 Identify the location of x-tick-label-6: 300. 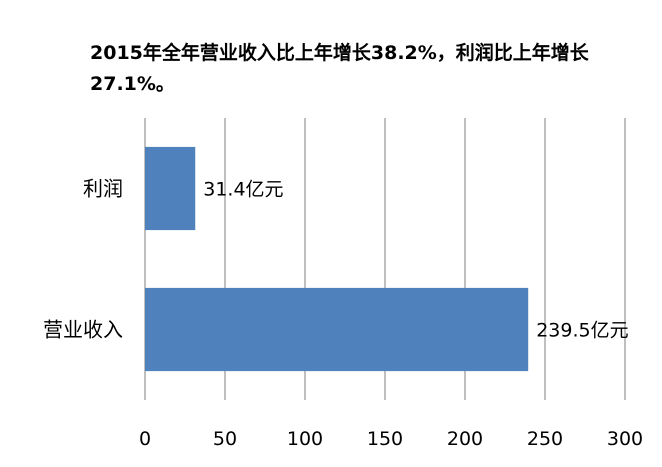
(625, 439).